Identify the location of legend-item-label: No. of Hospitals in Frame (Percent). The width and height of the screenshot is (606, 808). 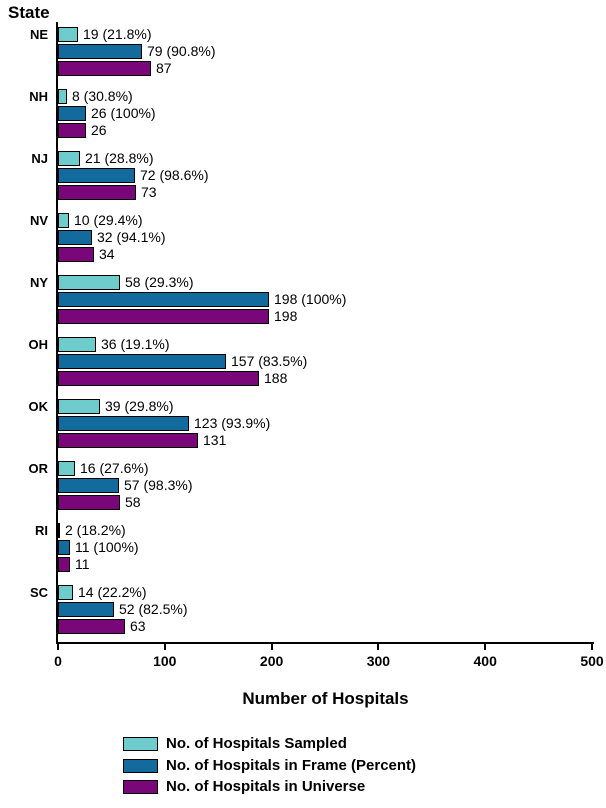
(291, 765).